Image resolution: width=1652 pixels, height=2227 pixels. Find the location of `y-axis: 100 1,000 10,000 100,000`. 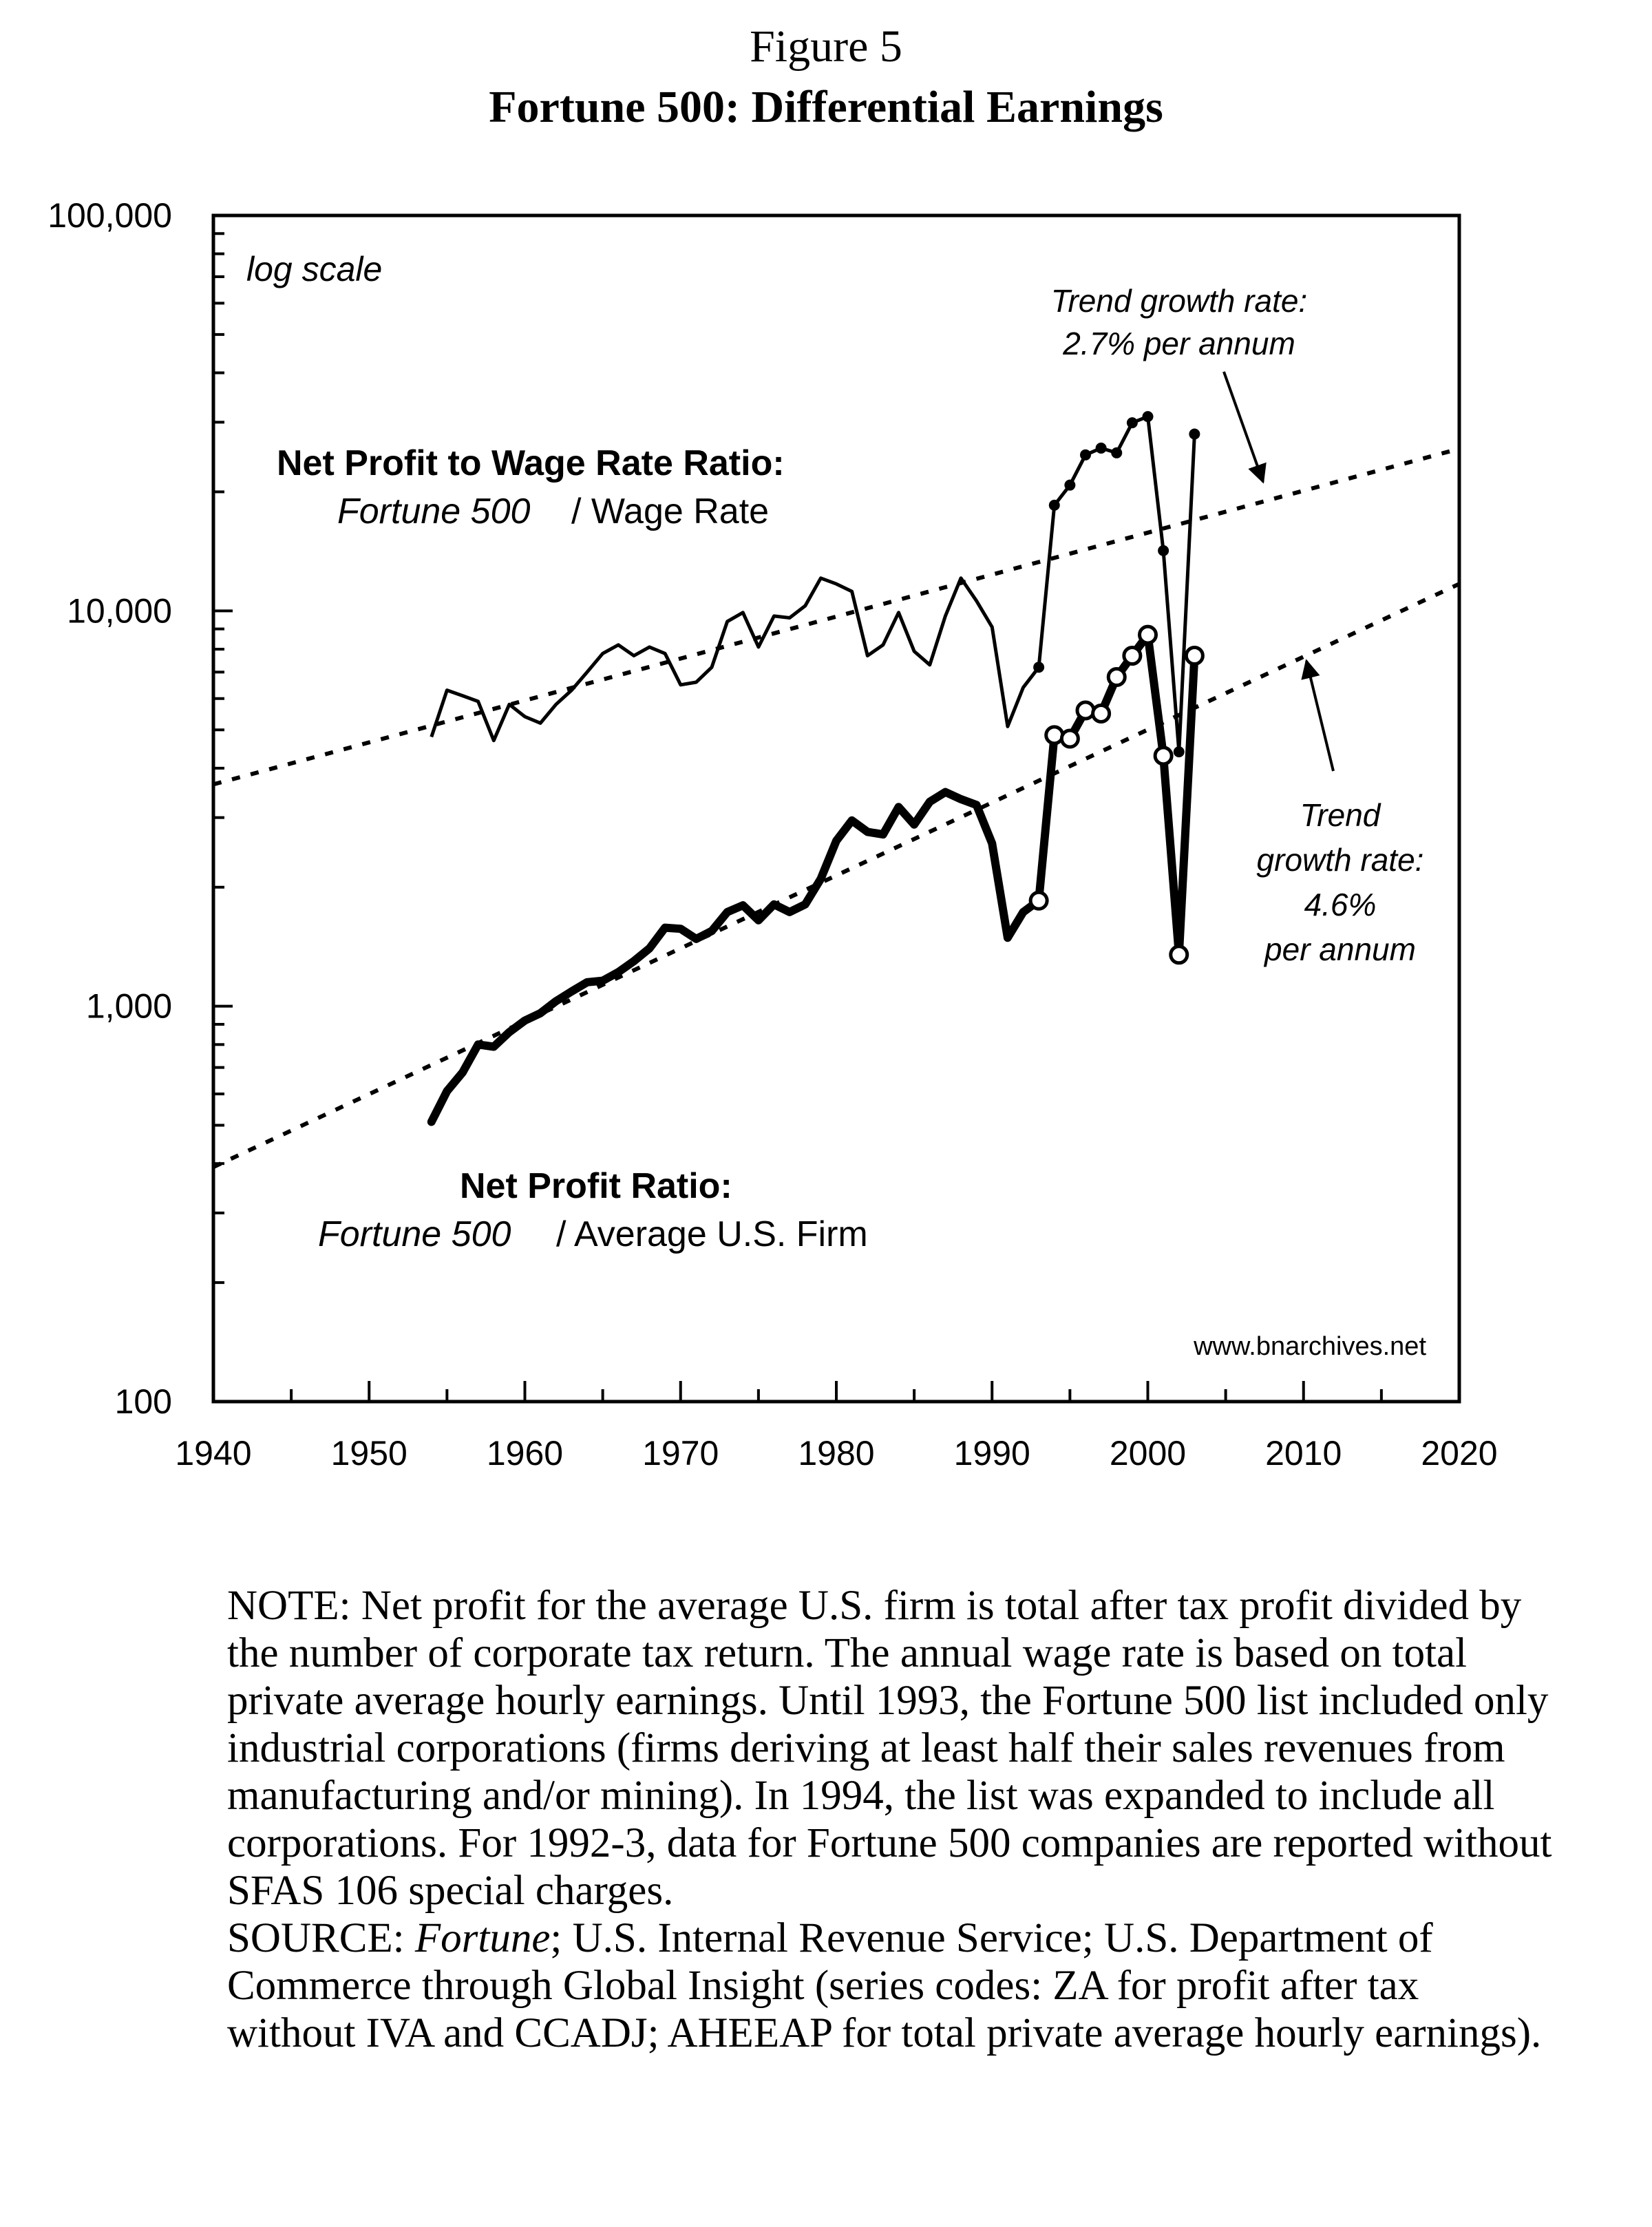

y-axis: 100 1,000 10,000 100,000 is located at coordinates (140, 809).